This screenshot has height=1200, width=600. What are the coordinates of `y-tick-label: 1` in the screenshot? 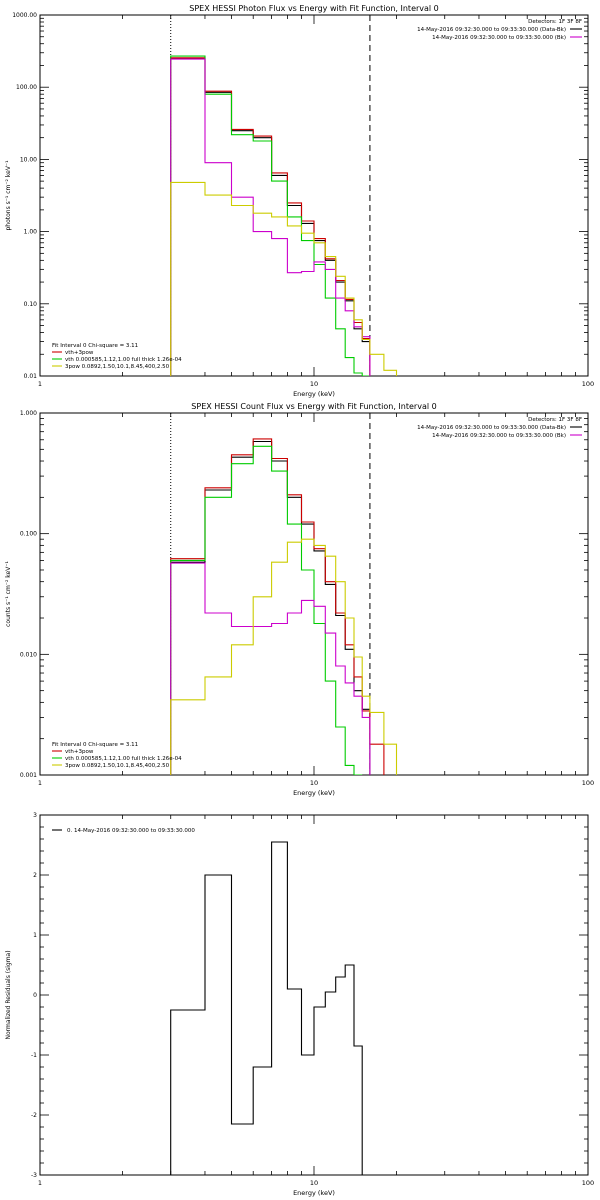 It's located at (35, 935).